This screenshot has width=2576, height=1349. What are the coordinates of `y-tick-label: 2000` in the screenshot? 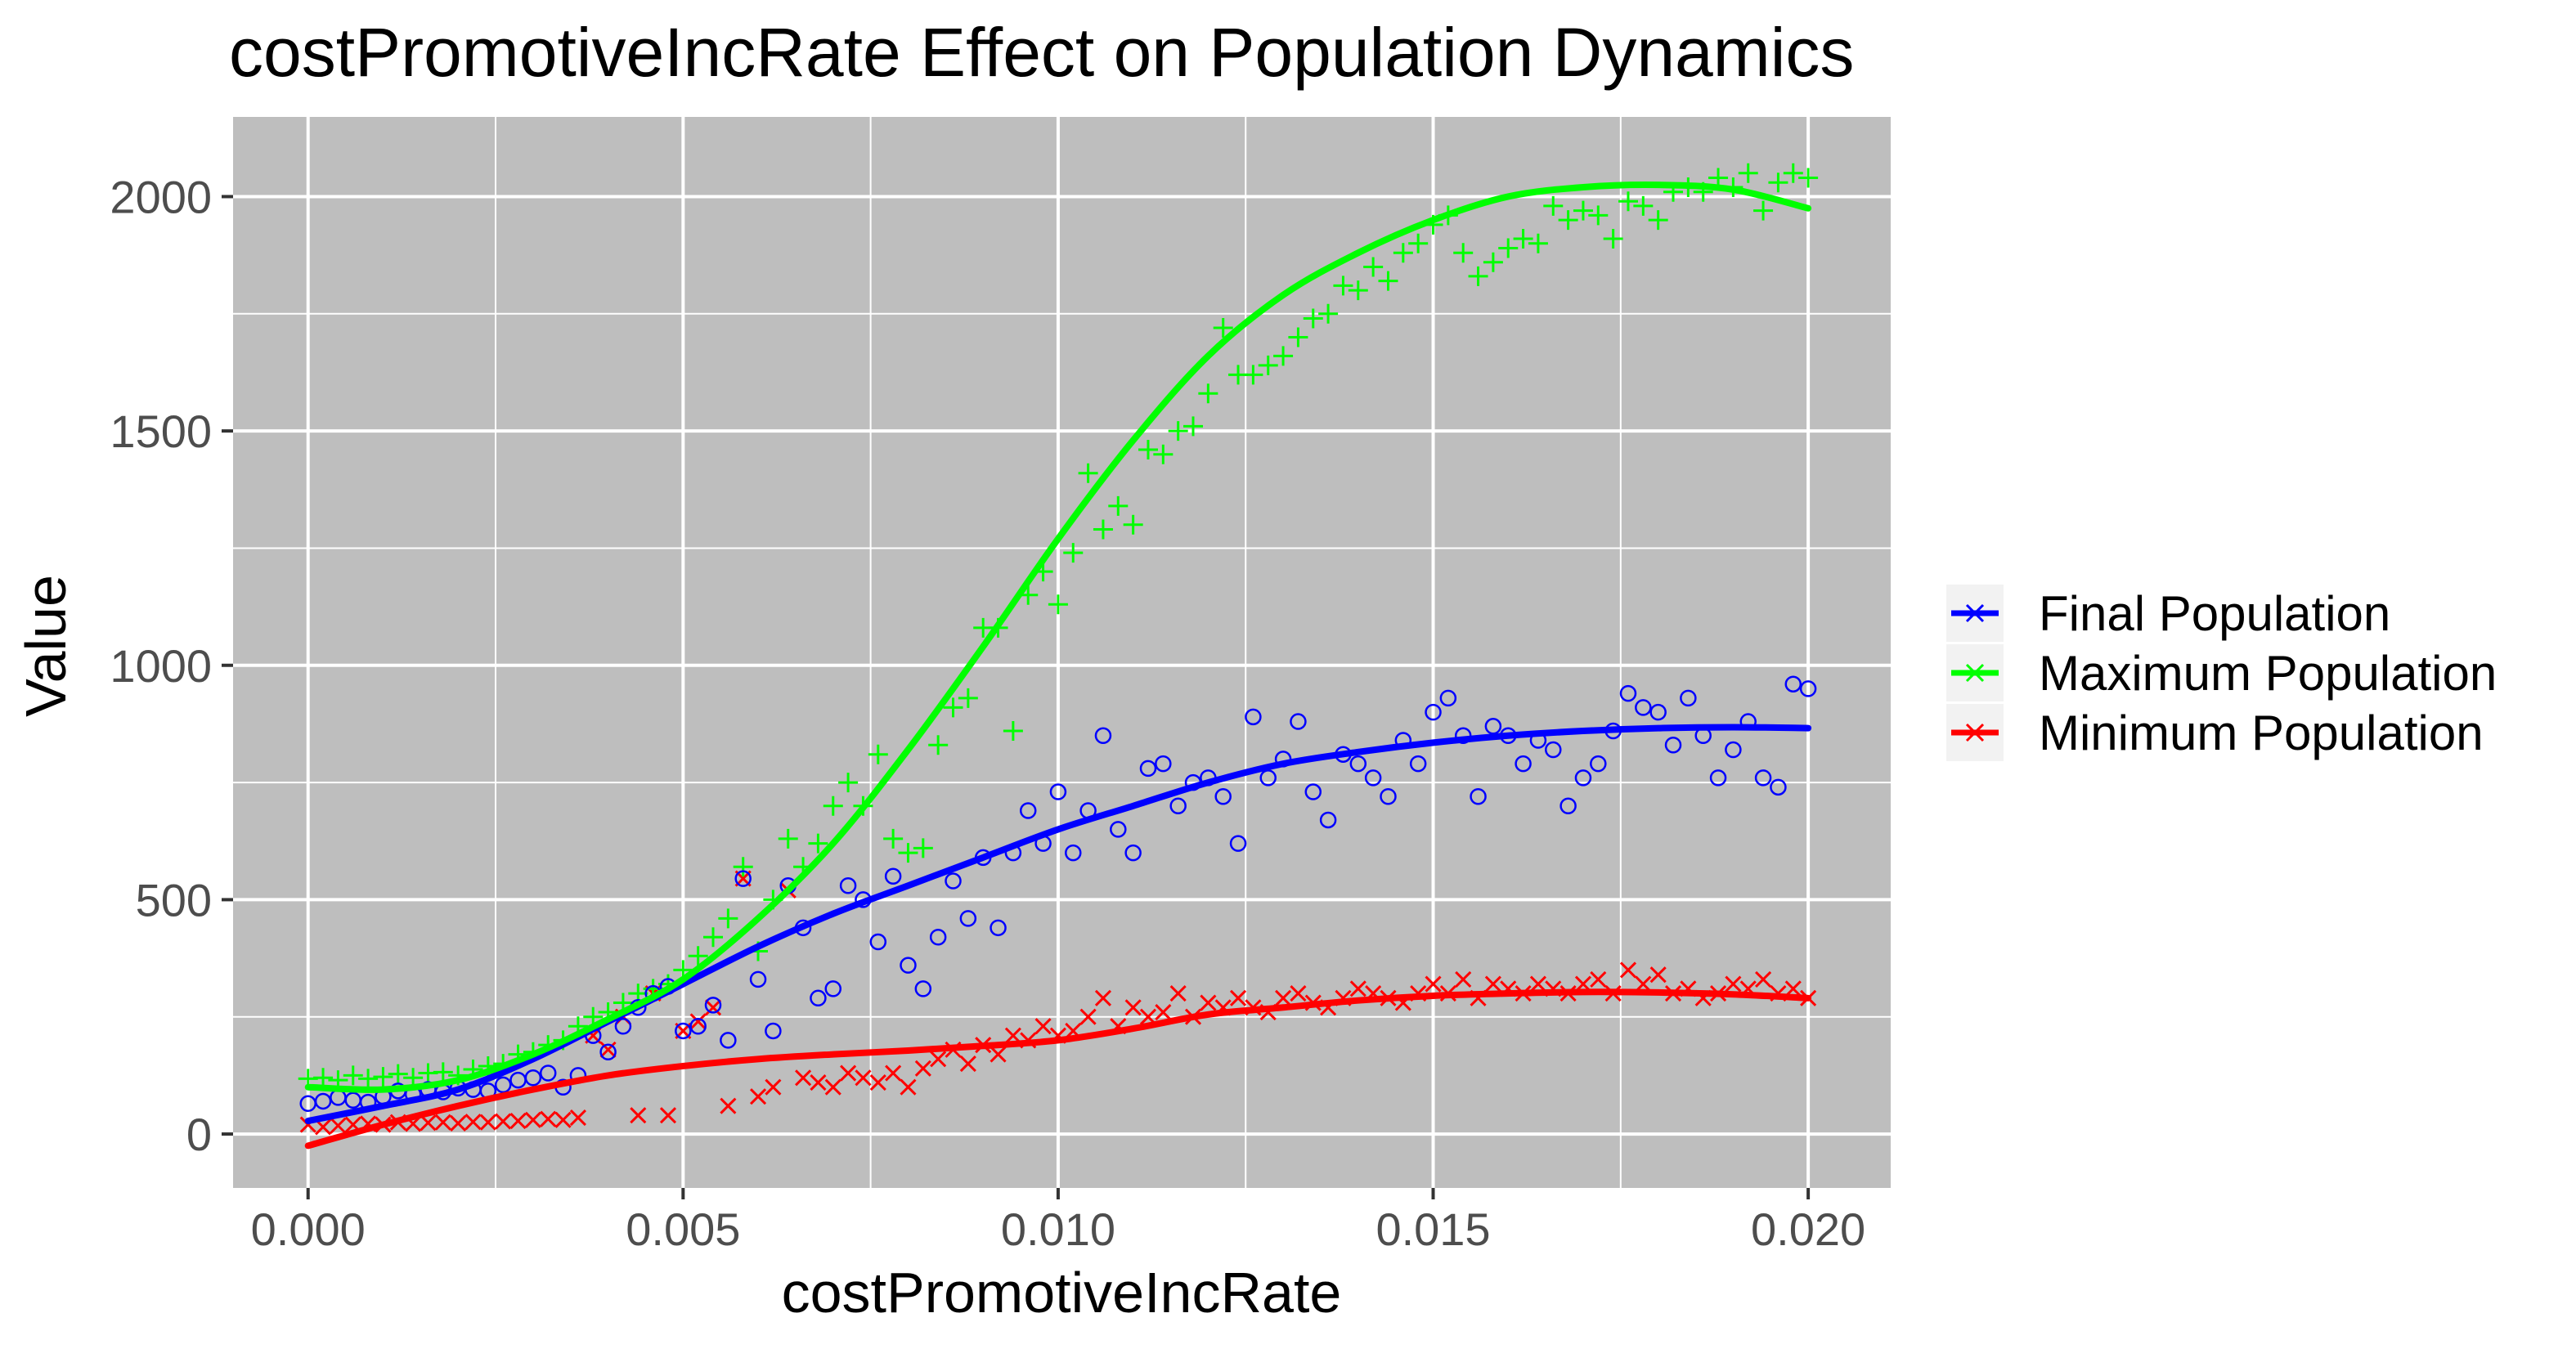 It's located at (161, 197).